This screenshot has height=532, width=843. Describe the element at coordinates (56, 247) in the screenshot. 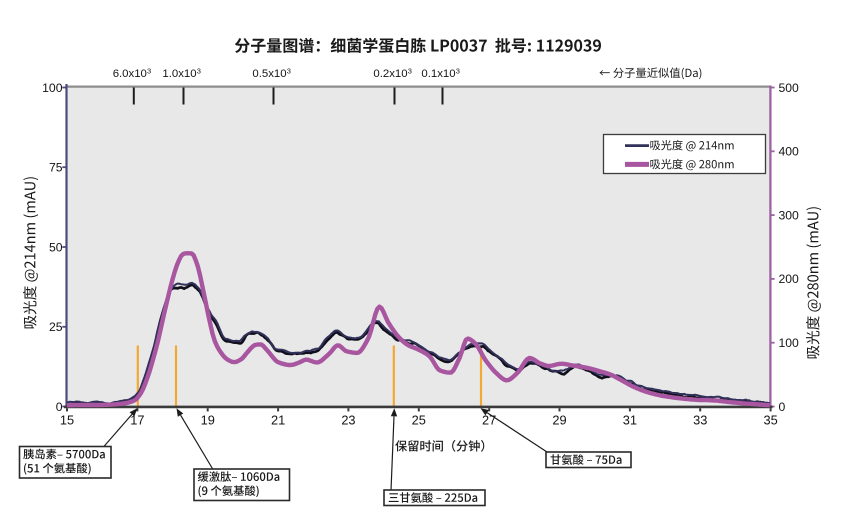

I see `svg-text: 50` at that location.